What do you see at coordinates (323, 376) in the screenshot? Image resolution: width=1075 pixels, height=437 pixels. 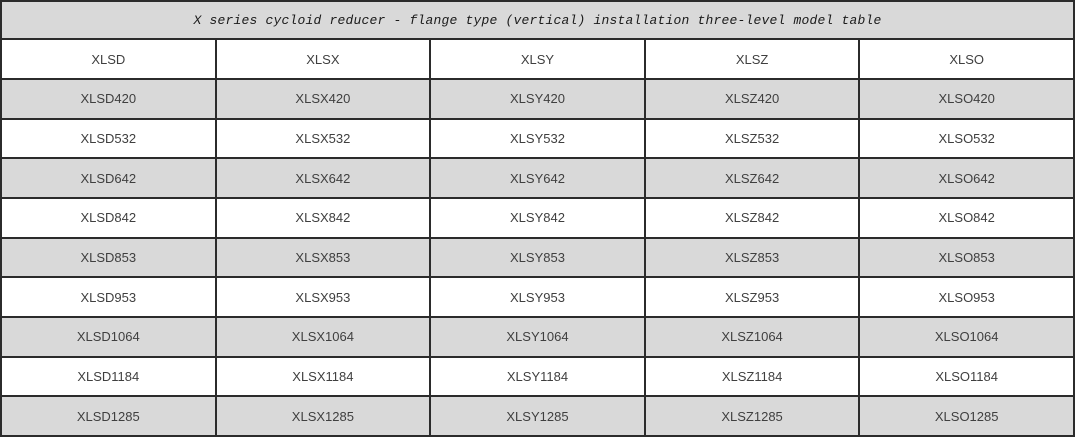 I see `model-cell: XLSX1184` at bounding box center [323, 376].